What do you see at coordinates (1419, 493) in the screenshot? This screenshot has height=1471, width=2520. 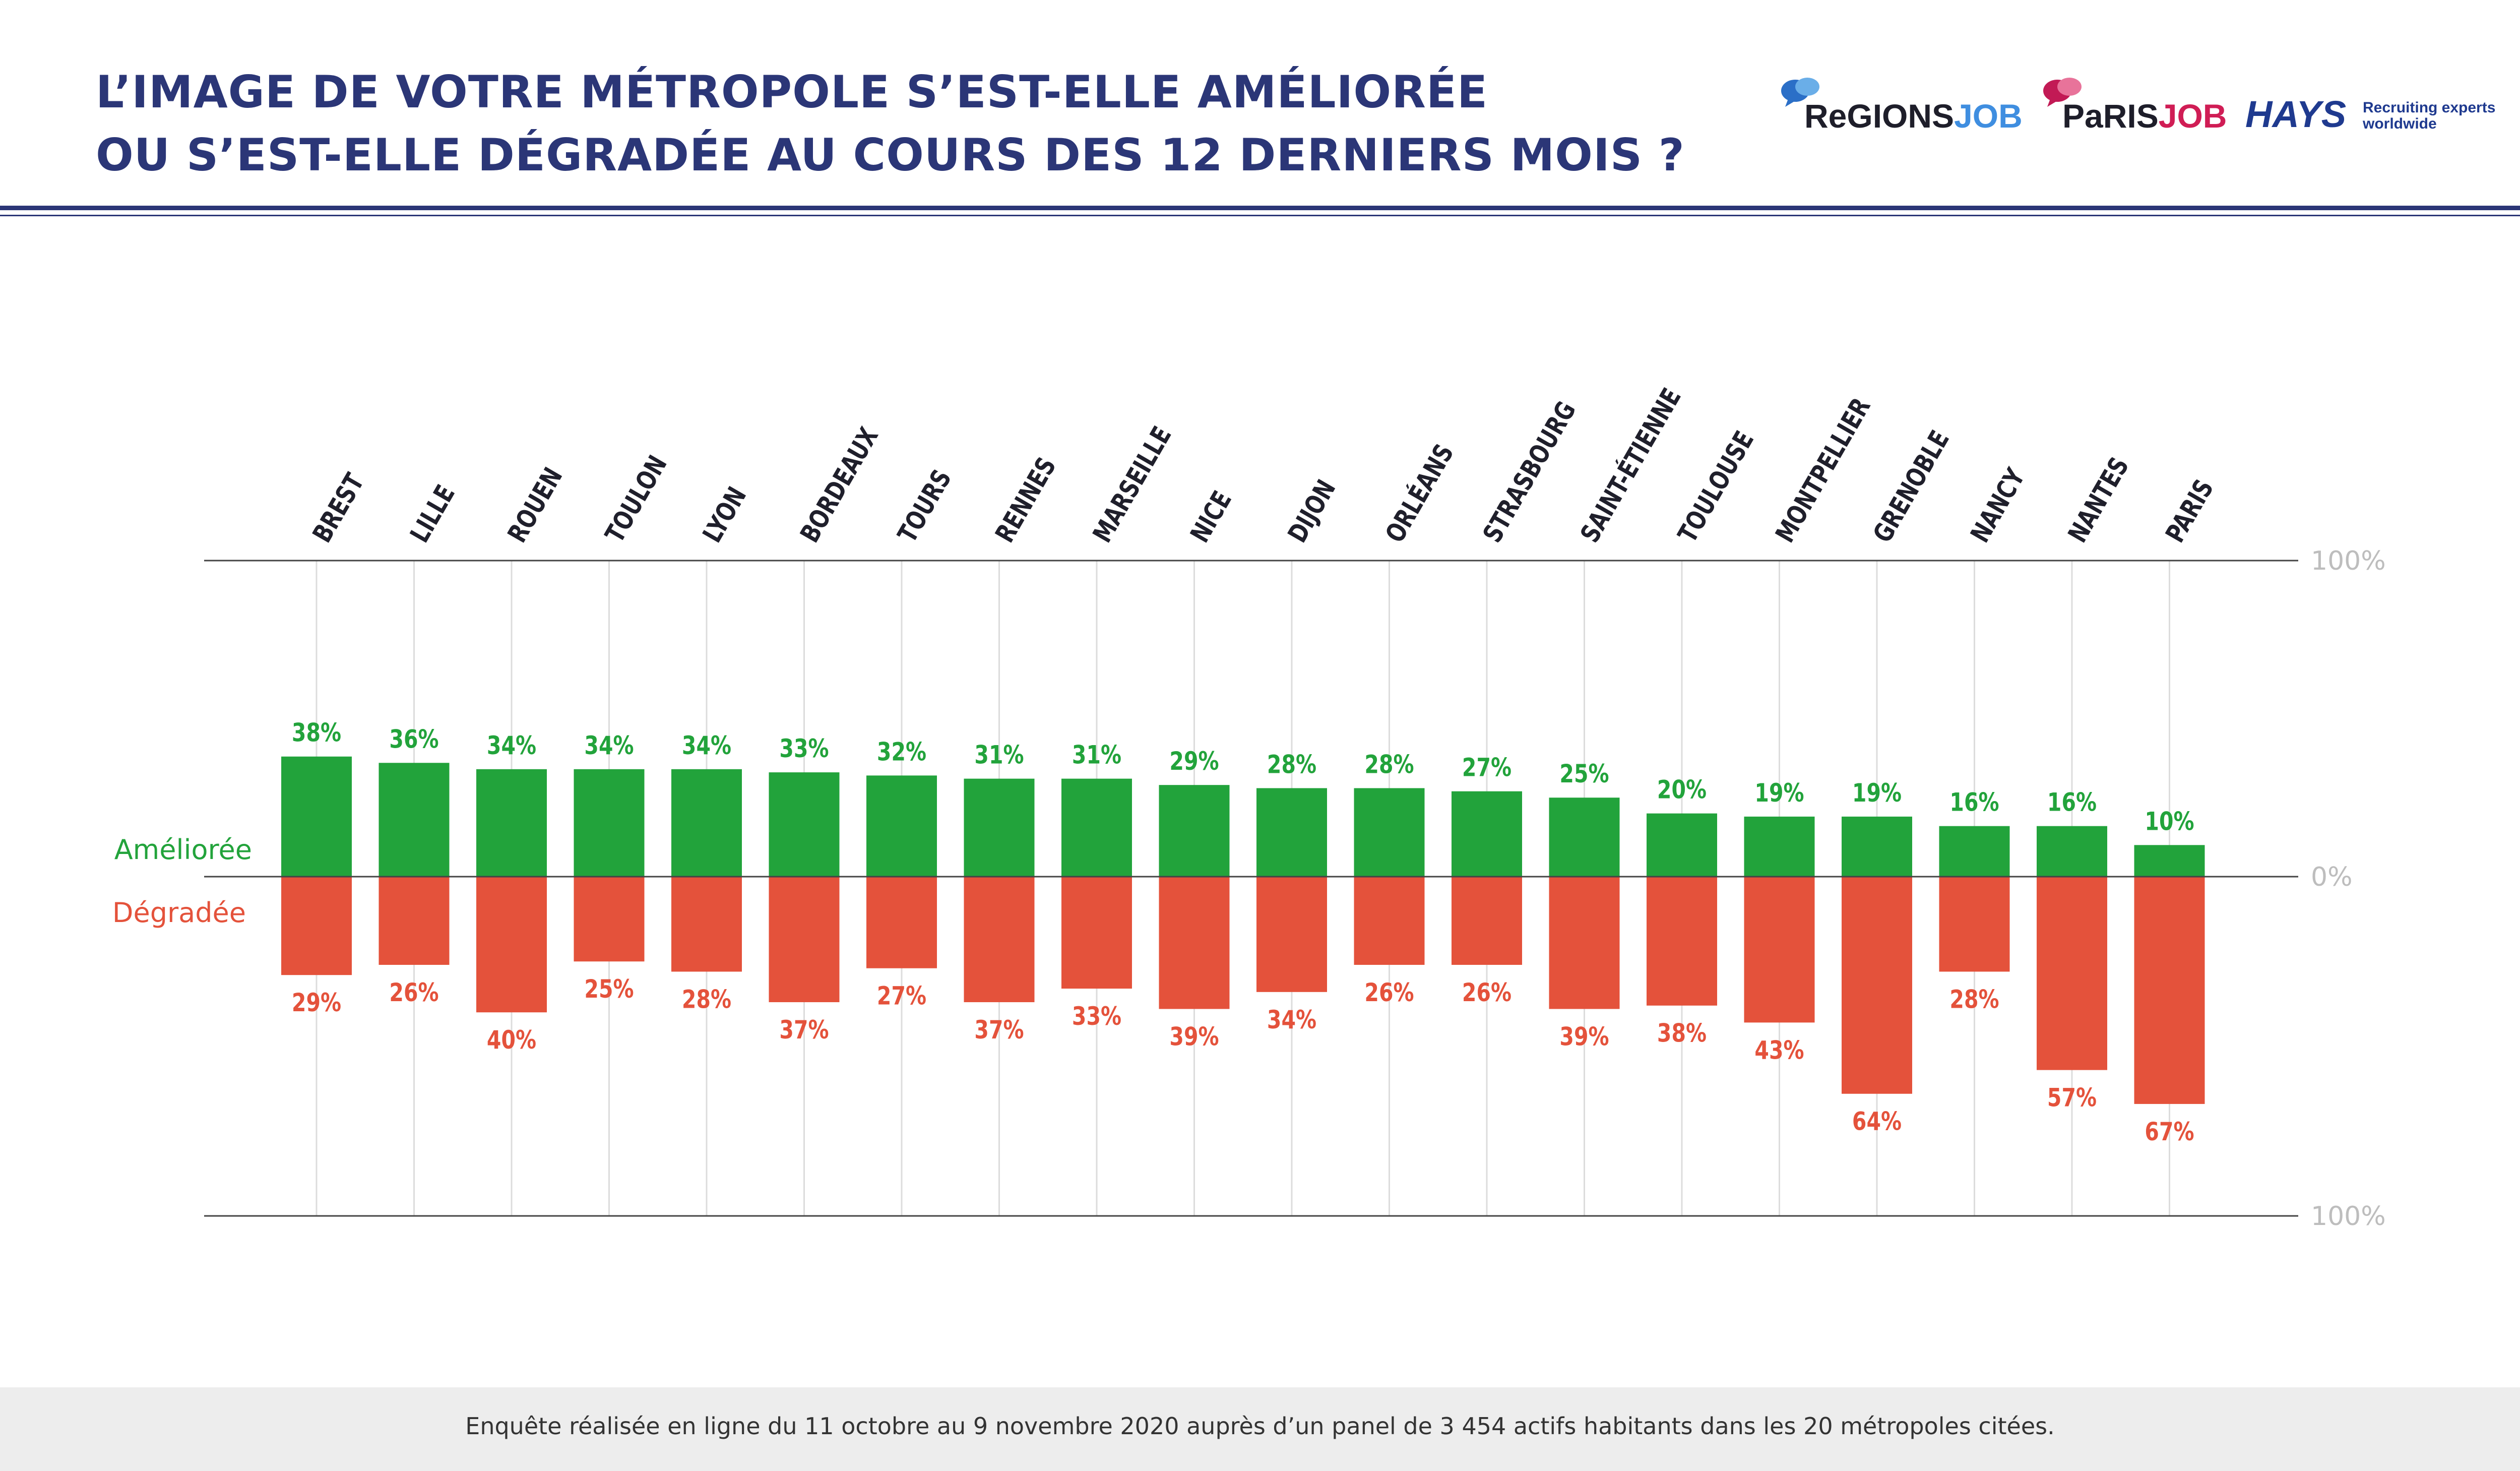 I see `category-label: ORLÉANS` at bounding box center [1419, 493].